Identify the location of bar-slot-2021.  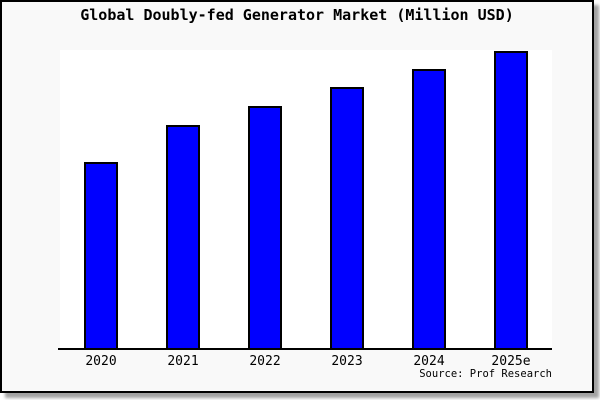
(183, 199).